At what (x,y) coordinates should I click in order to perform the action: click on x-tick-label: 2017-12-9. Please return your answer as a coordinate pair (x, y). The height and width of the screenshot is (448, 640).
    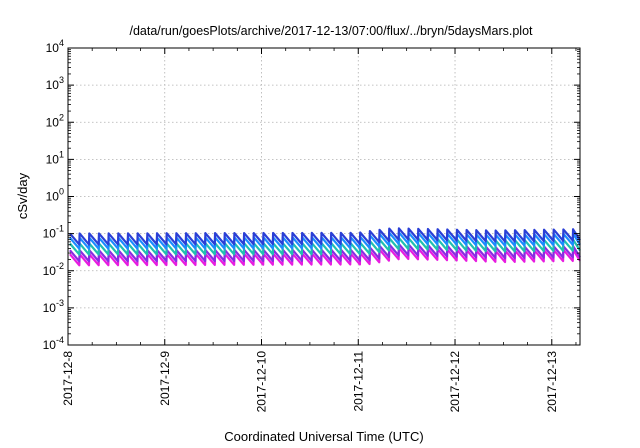
    Looking at the image, I should click on (165, 378).